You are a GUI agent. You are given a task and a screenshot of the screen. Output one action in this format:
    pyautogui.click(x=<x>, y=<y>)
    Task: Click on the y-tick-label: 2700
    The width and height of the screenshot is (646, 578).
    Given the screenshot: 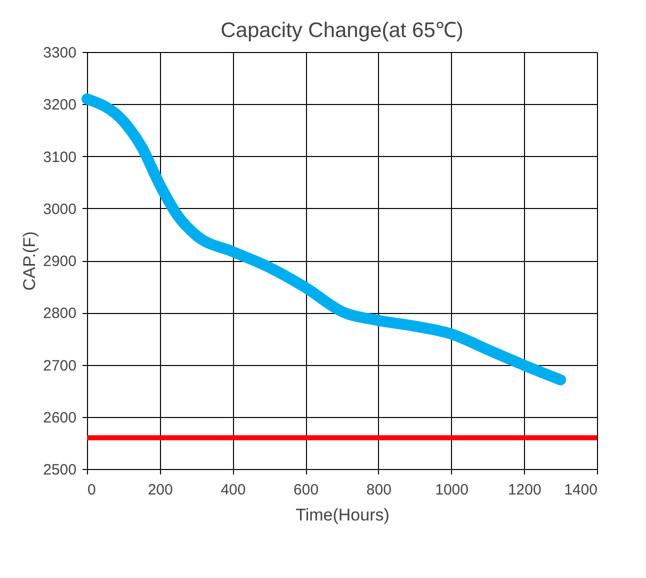 What is the action you would take?
    pyautogui.click(x=59, y=365)
    